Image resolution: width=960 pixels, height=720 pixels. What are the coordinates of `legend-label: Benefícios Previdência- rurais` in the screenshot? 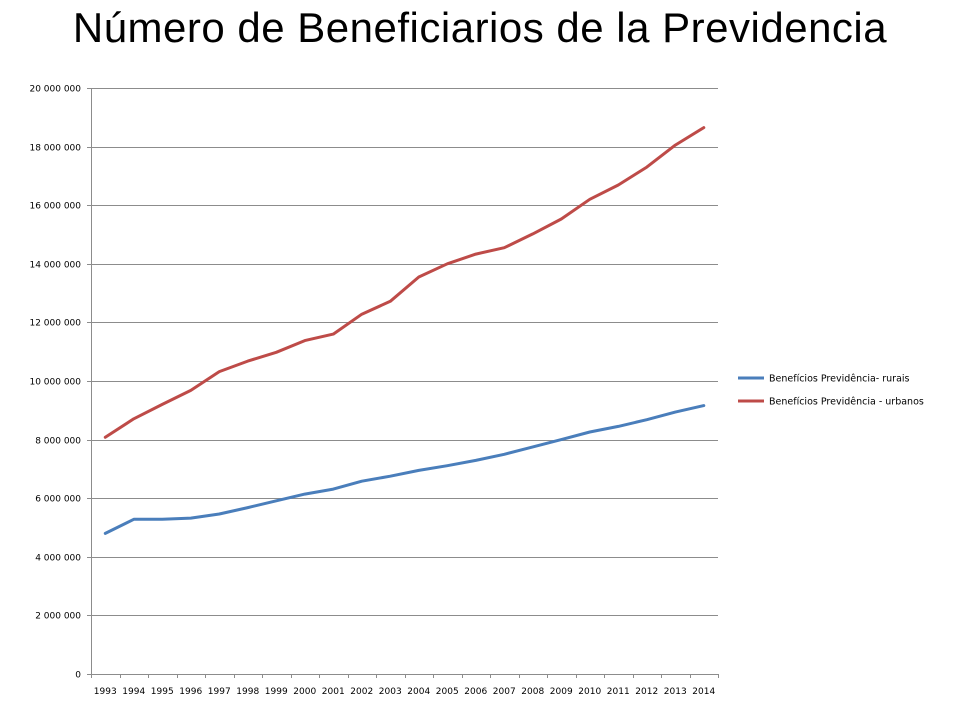 It's located at (839, 379).